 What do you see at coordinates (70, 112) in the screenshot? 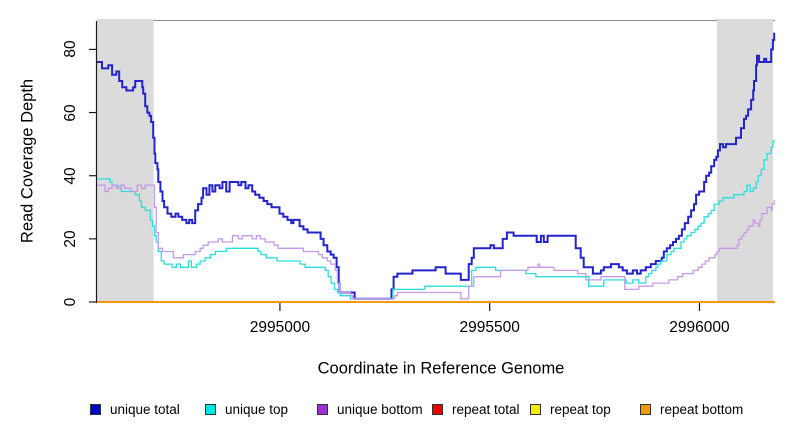
I see `y-tick-label: 60` at bounding box center [70, 112].